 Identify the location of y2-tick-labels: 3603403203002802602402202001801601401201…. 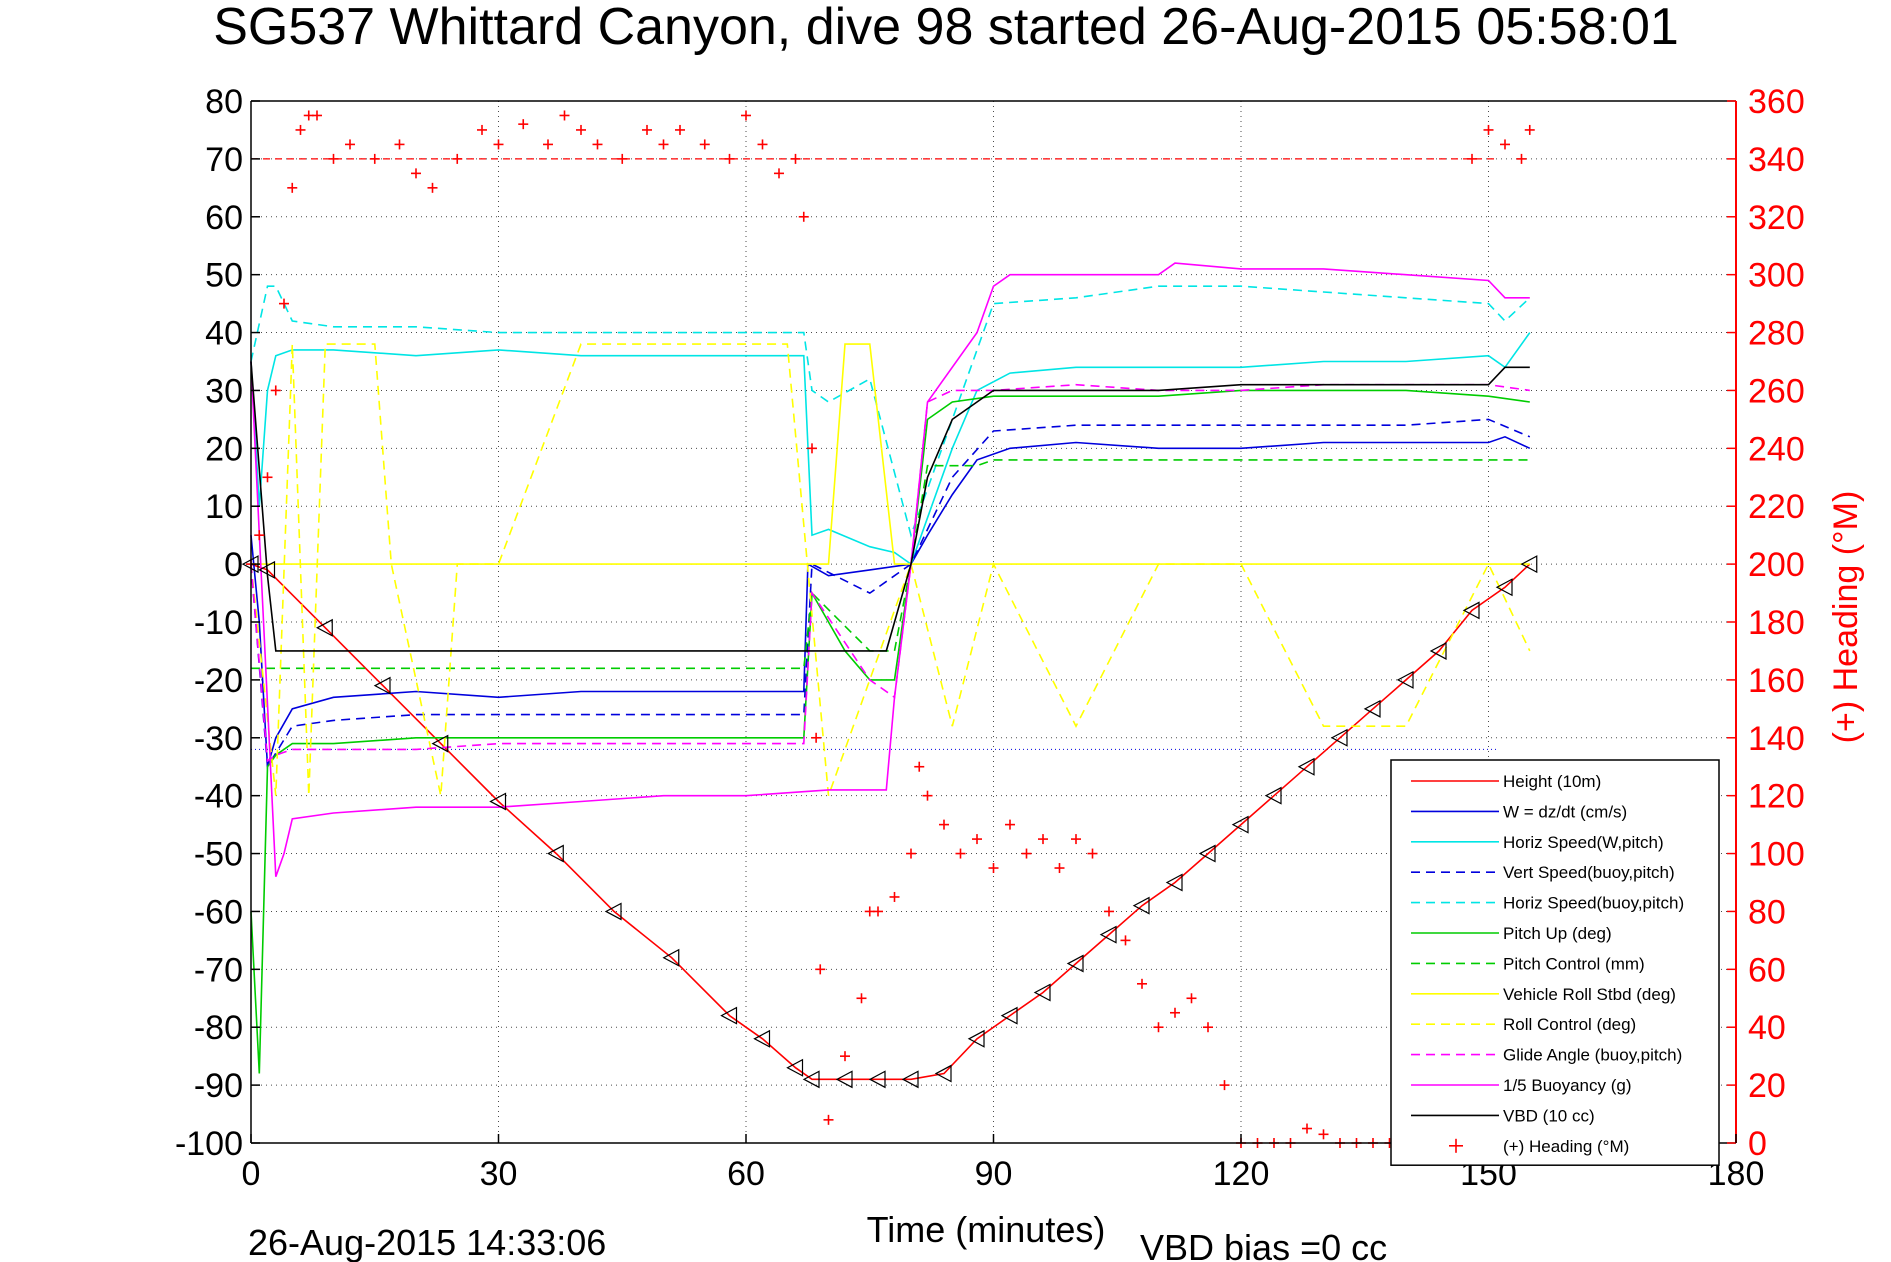
(1766, 623).